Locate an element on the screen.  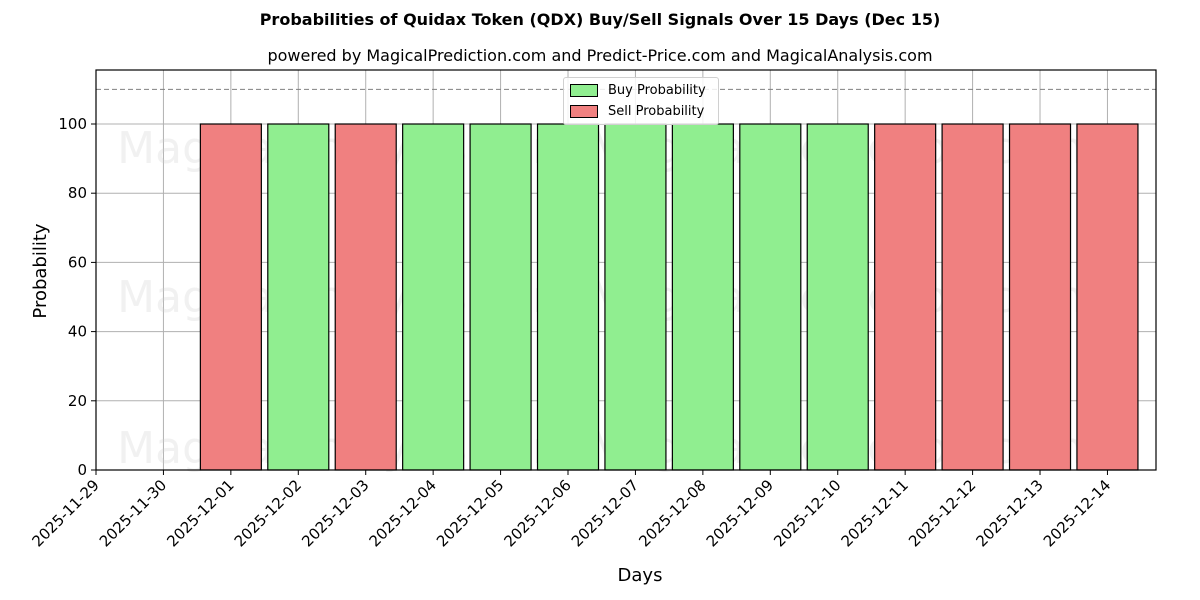
legend-item-buy: Buy Probability is located at coordinates (638, 90).